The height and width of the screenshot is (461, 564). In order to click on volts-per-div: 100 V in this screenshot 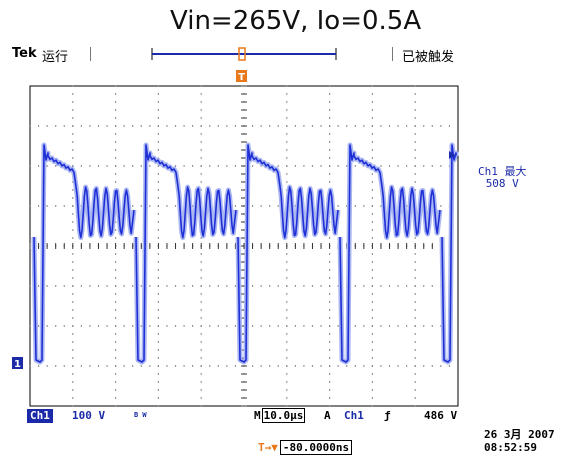, I will do `click(89, 415)`.